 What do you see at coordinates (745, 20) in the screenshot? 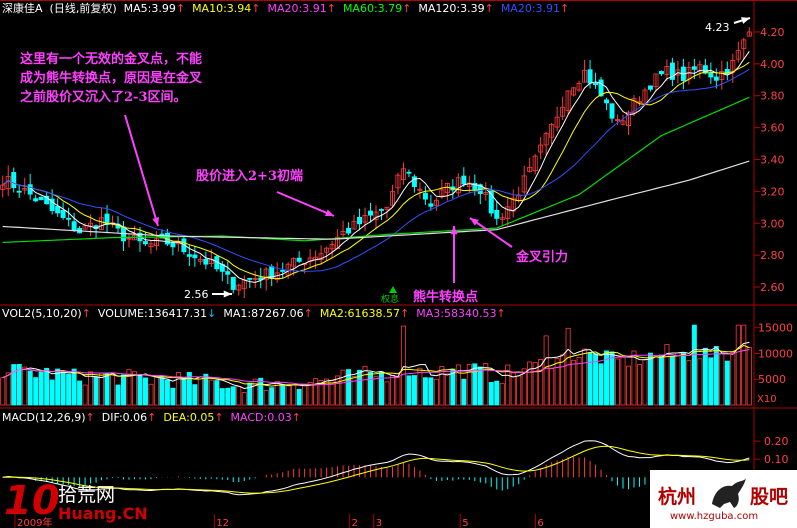
I see `high-price-arrow-head` at bounding box center [745, 20].